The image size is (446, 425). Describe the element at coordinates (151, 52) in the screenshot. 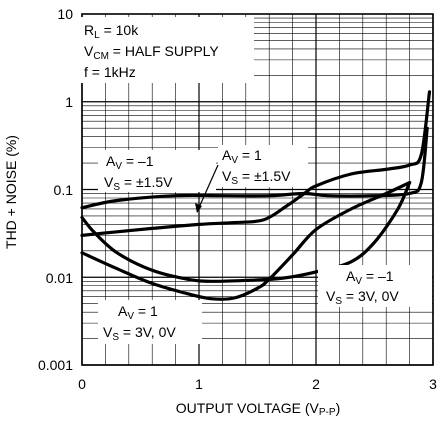

I see `condition-common-mode-voltage: VCM = HALF SUPPLY` at that location.